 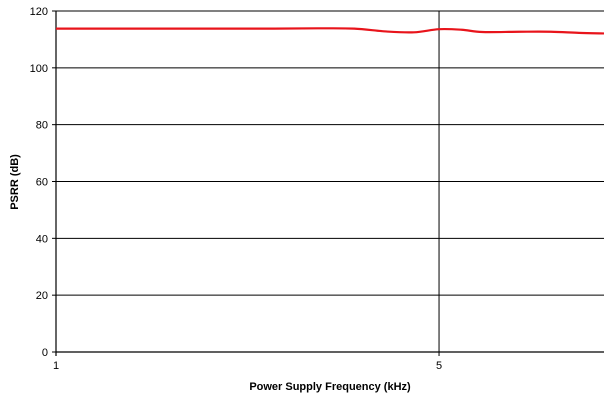 I want to click on y-tick-label: 100, so click(x=39, y=69).